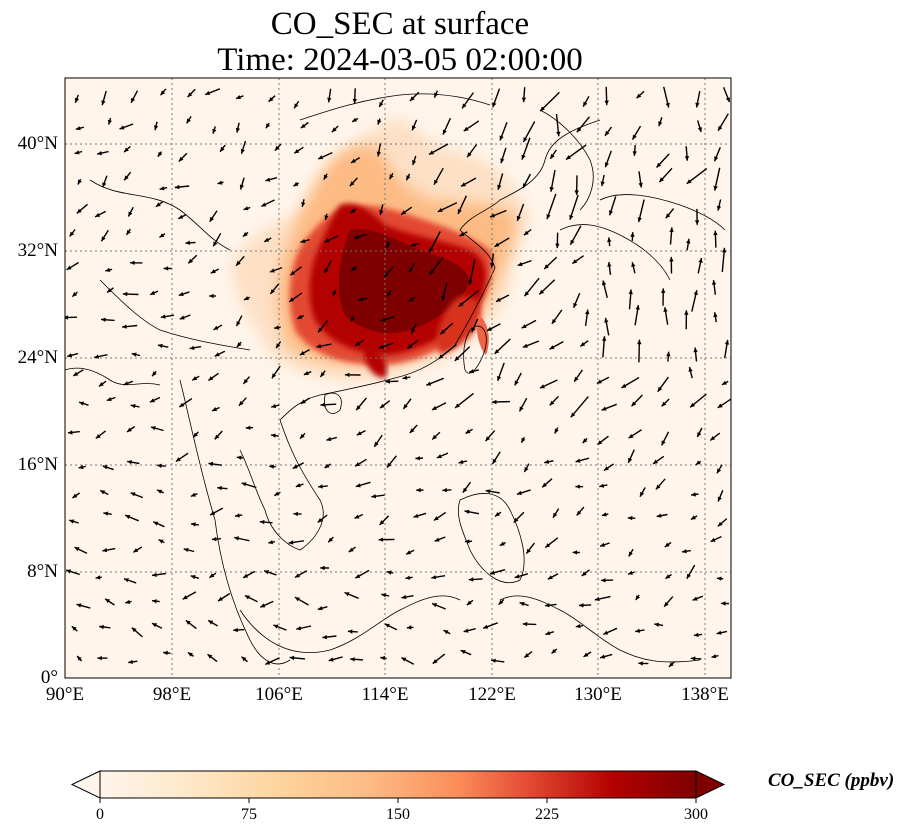  What do you see at coordinates (492, 694) in the screenshot?
I see `lon-tick-122e: 122°E` at bounding box center [492, 694].